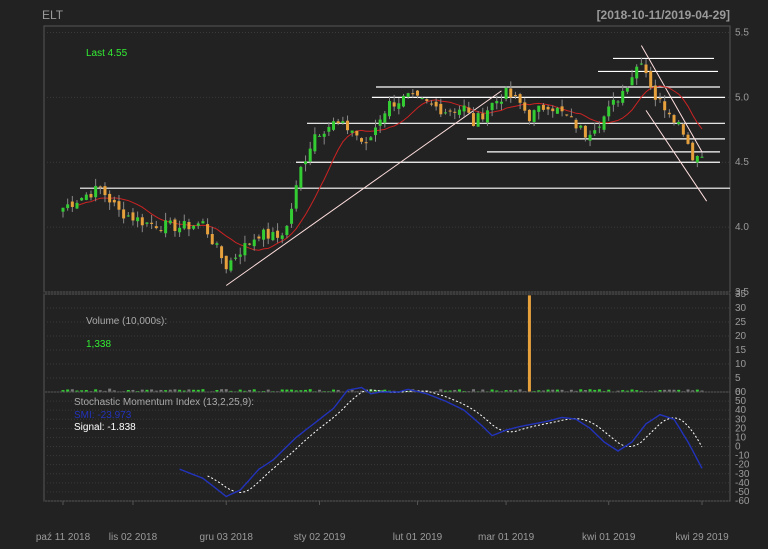 This screenshot has width=768, height=549. What do you see at coordinates (742, 483) in the screenshot?
I see `y-tick-label: -40` at bounding box center [742, 483].